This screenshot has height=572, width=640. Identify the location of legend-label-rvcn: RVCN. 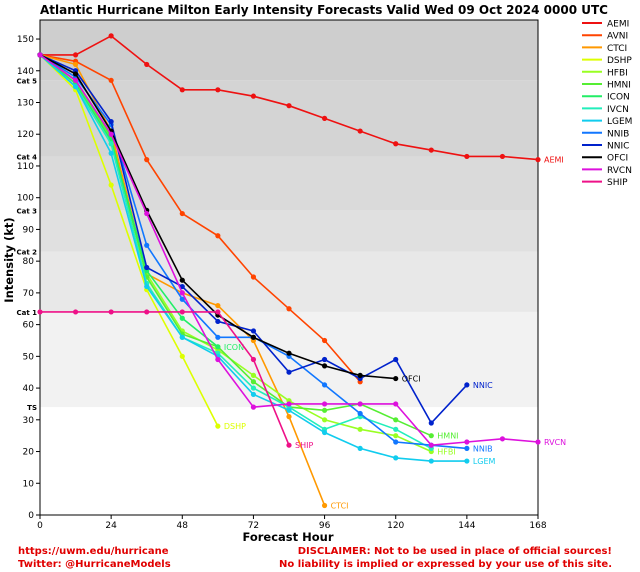
(619, 171).